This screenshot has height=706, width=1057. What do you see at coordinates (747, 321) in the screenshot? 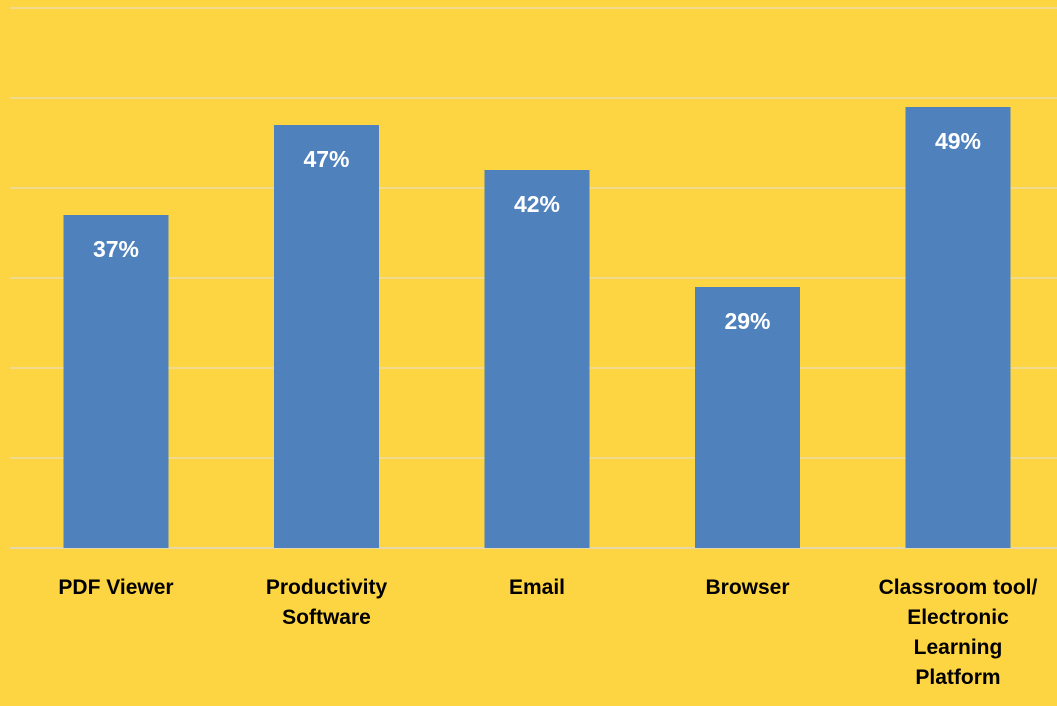
I see `data-label: 29%` at bounding box center [747, 321].